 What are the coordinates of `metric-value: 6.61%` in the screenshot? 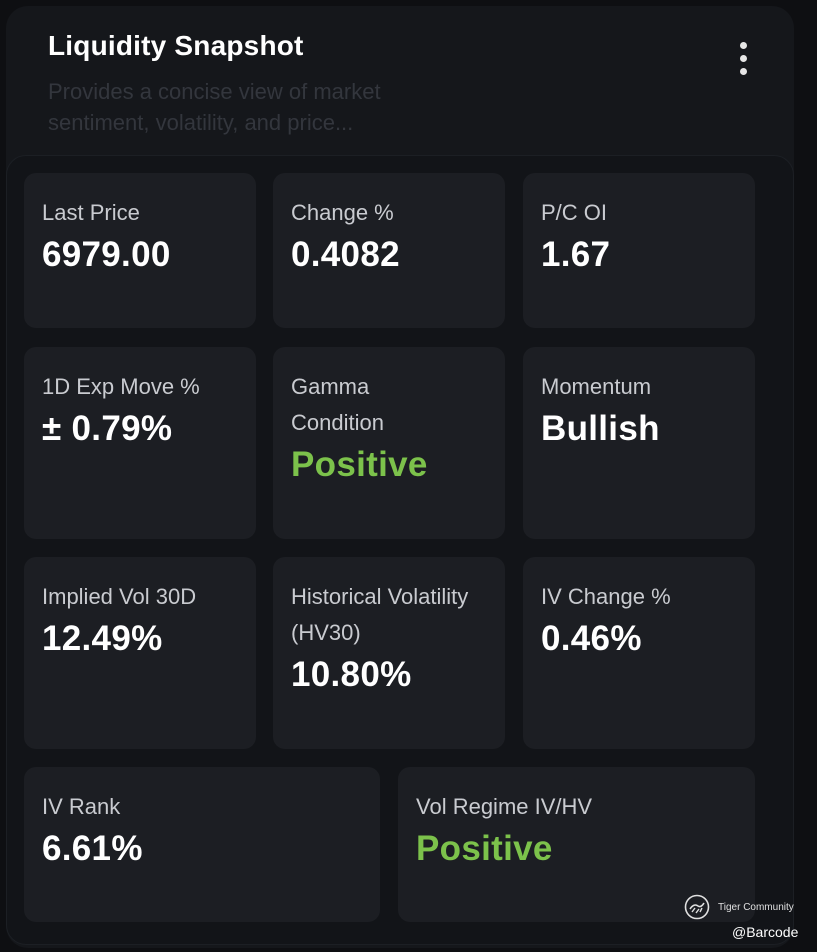 It's located at (92, 848).